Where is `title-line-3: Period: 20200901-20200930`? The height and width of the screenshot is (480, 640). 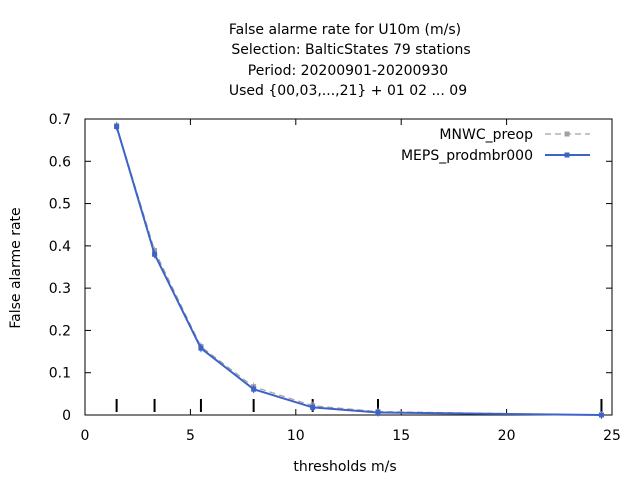
title-line-3: Period: 20200901-20200930 is located at coordinates (348, 71).